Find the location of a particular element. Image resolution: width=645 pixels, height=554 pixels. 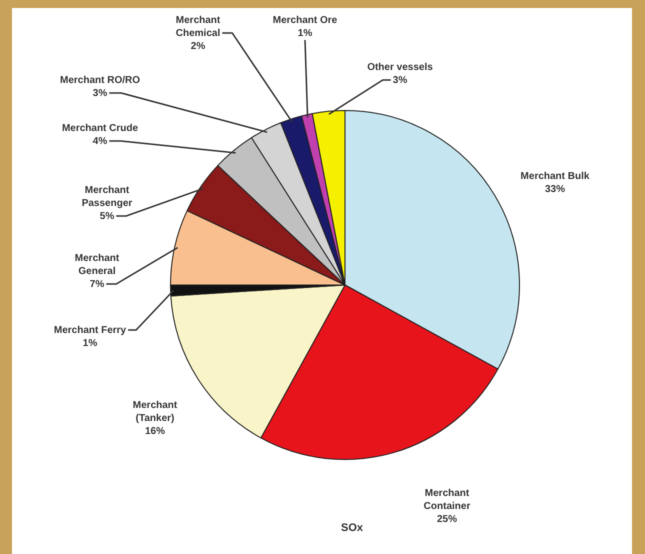

text: SOx is located at coordinates (352, 528).